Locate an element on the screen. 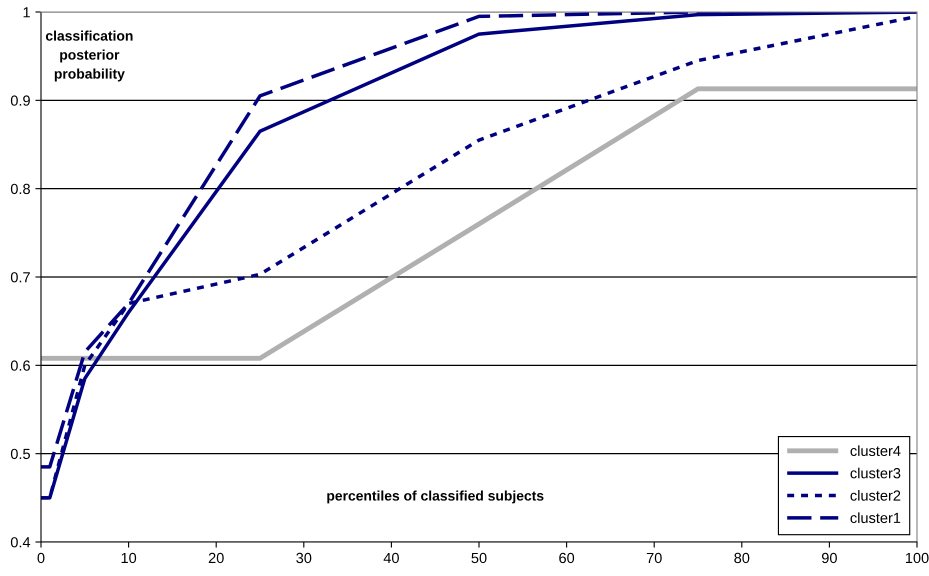 This screenshot has height=576, width=929. y-tick-label: 0.6 is located at coordinates (20, 365).